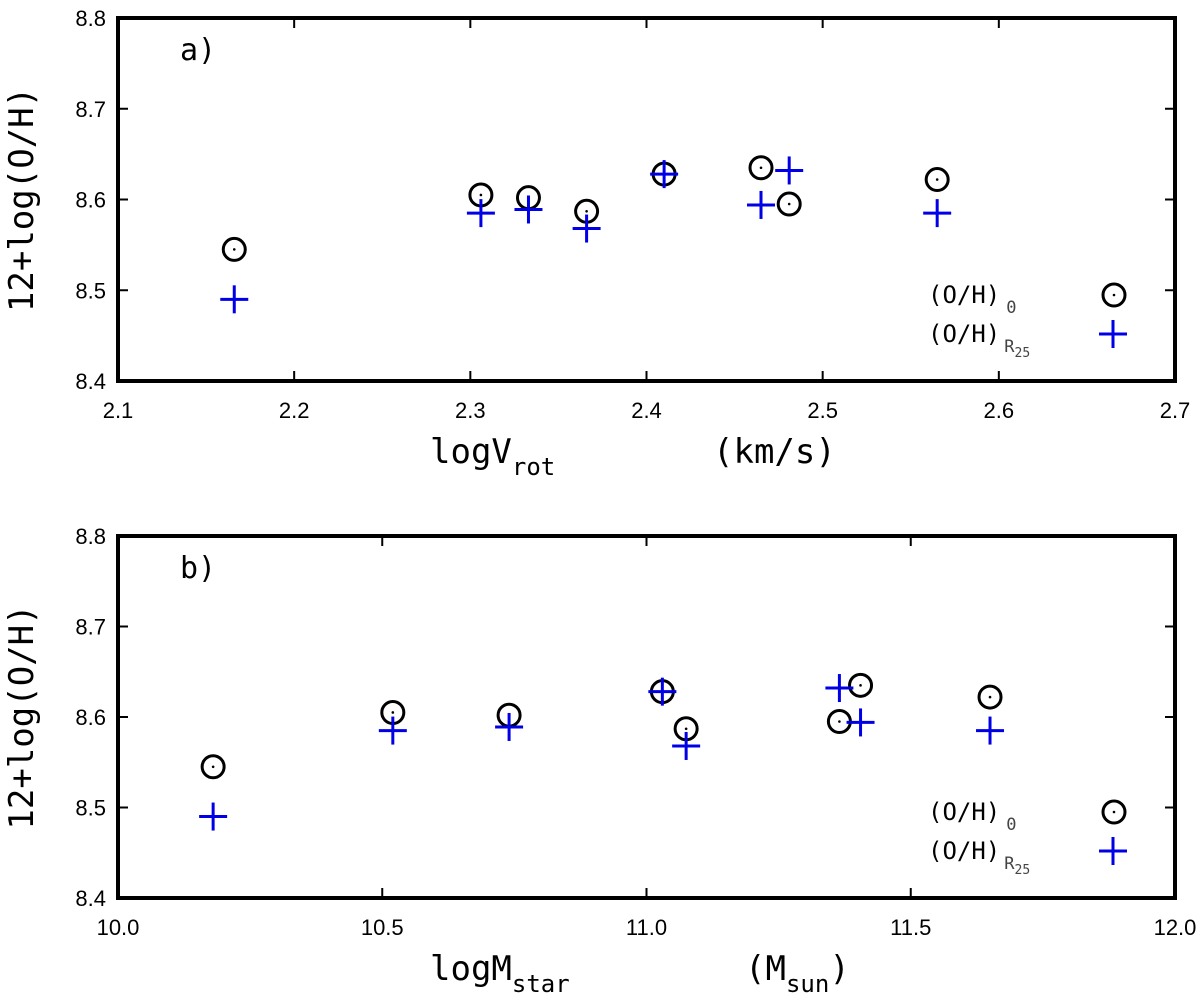  What do you see at coordinates (294, 410) in the screenshot?
I see `x-tick-label: 2.2` at bounding box center [294, 410].